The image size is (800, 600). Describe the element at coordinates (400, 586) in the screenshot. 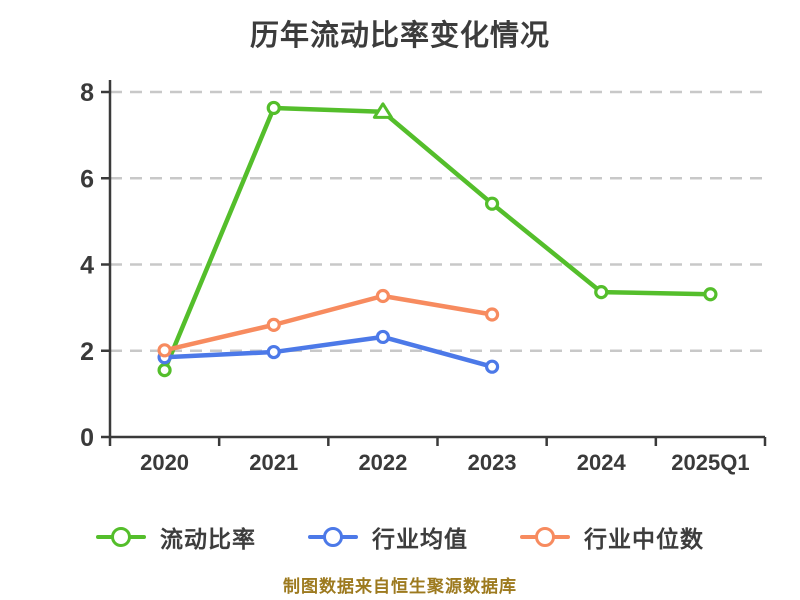

I see `data-source-note: 制图数据来自恒生聚源数据库` at that location.